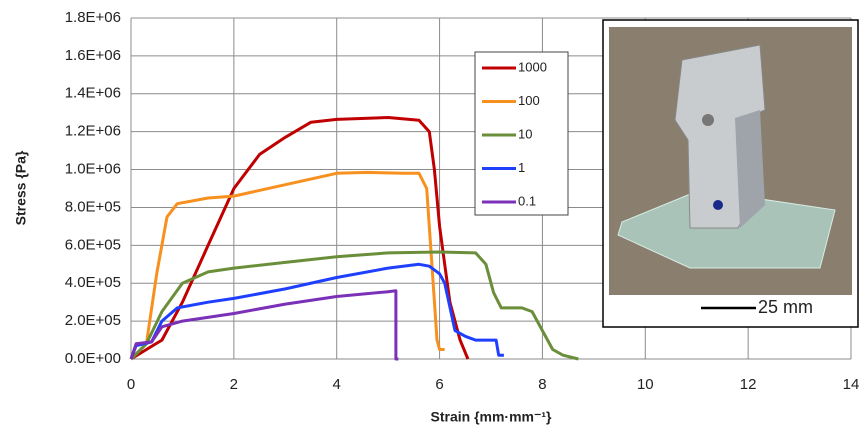 The height and width of the screenshot is (436, 865). I want to click on y-tick-label: 1.2E+06, so click(93, 131).